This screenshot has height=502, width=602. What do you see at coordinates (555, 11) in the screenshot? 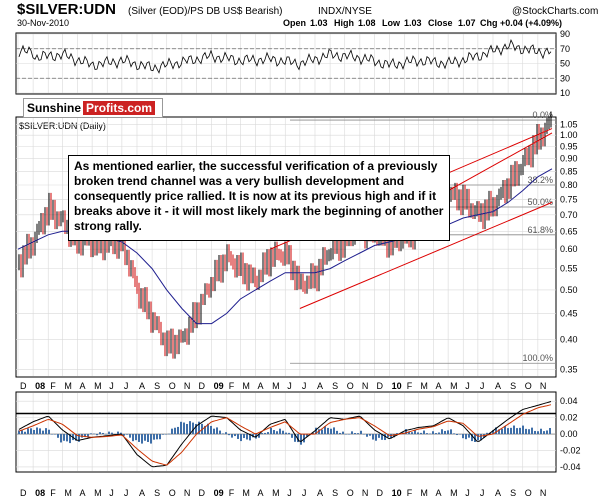
I see `watermark: @StockCharts.com` at bounding box center [555, 11].